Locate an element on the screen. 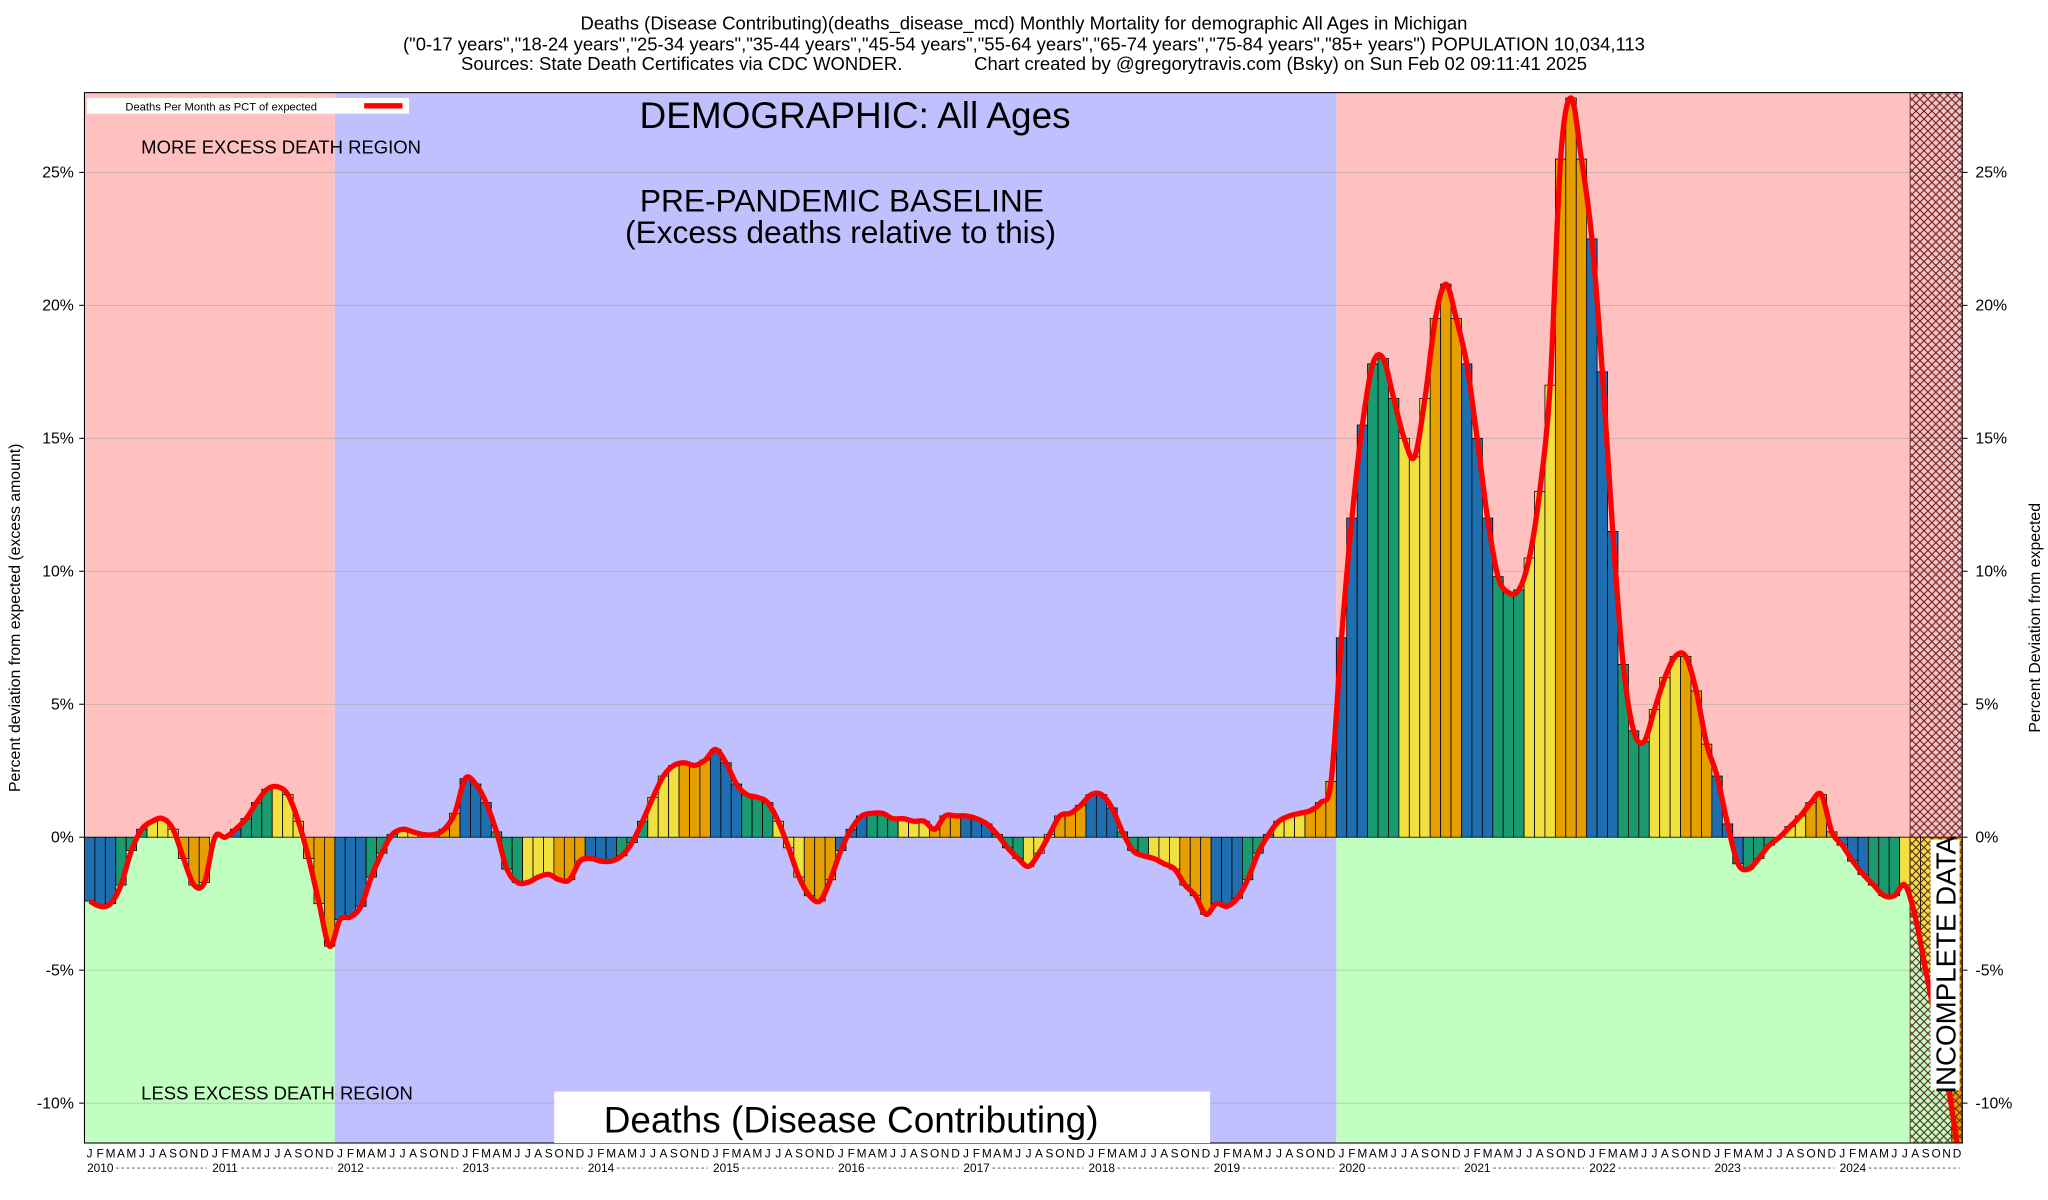 Image resolution: width=2048 pixels, height=1200 pixels. year-label: 2011 is located at coordinates (225, 1168).